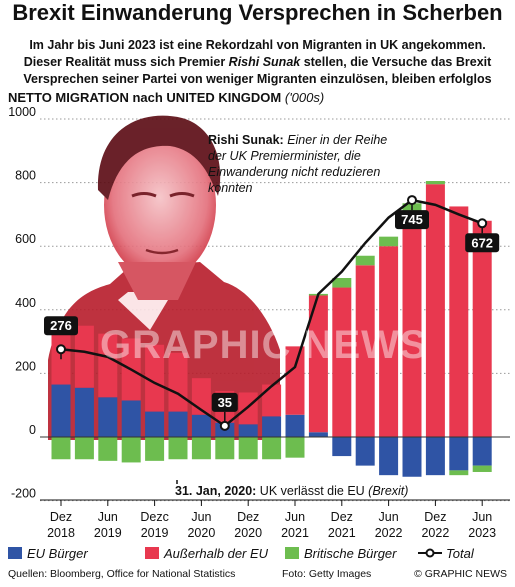 The width and height of the screenshot is (515, 587). Describe the element at coordinates (340, 553) in the screenshot. I see `legend-british: Britische Bürger` at that location.